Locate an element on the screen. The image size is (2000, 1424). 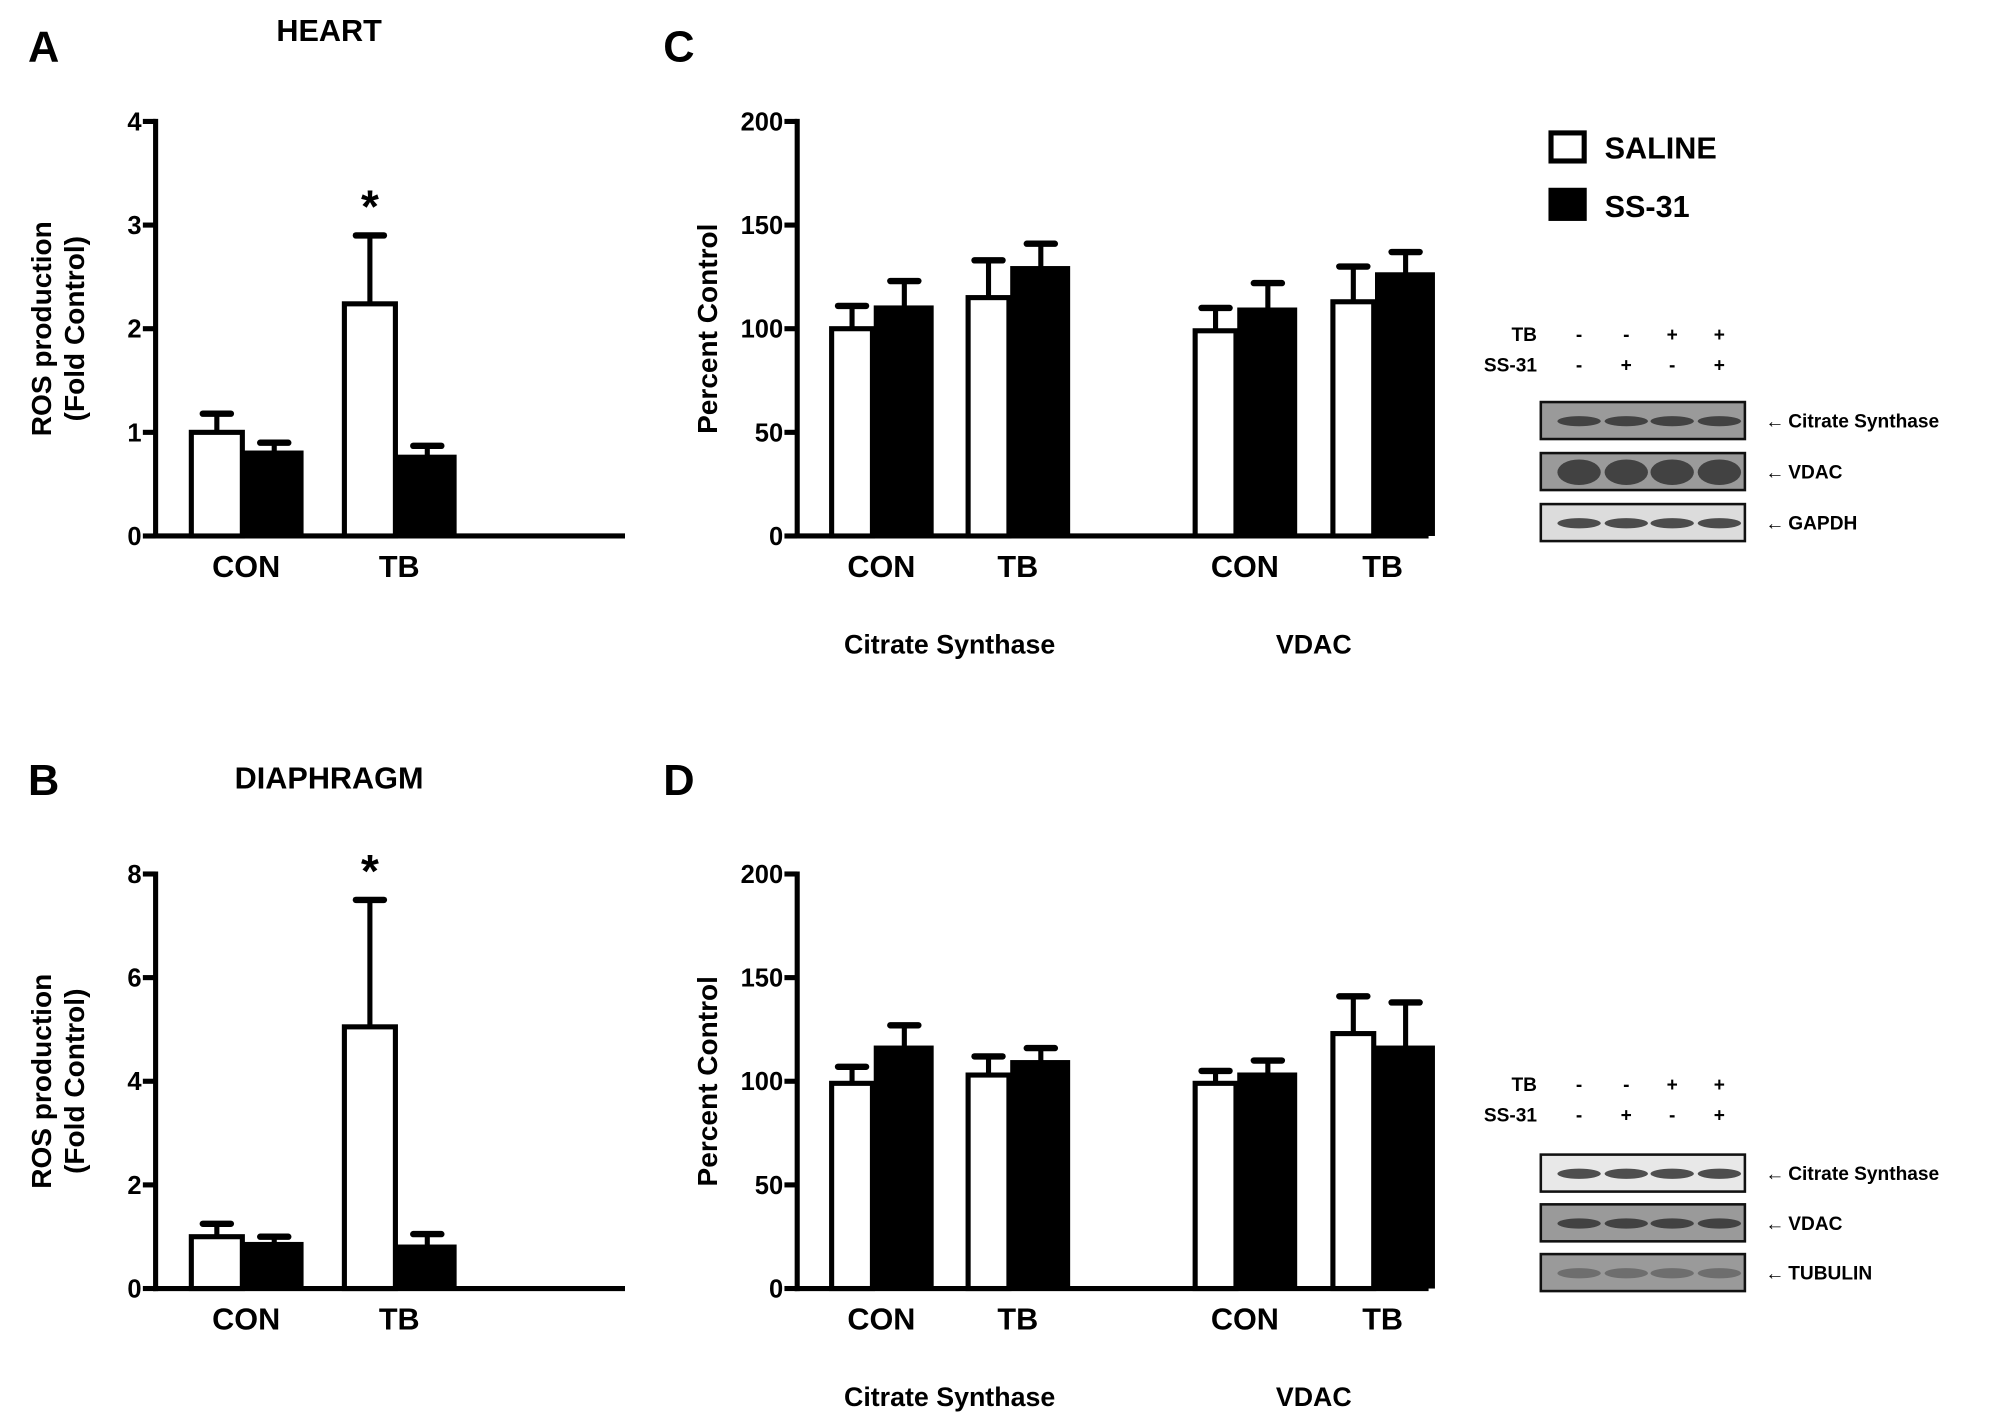
blot-row-label: TUBULIN is located at coordinates (1830, 1274).